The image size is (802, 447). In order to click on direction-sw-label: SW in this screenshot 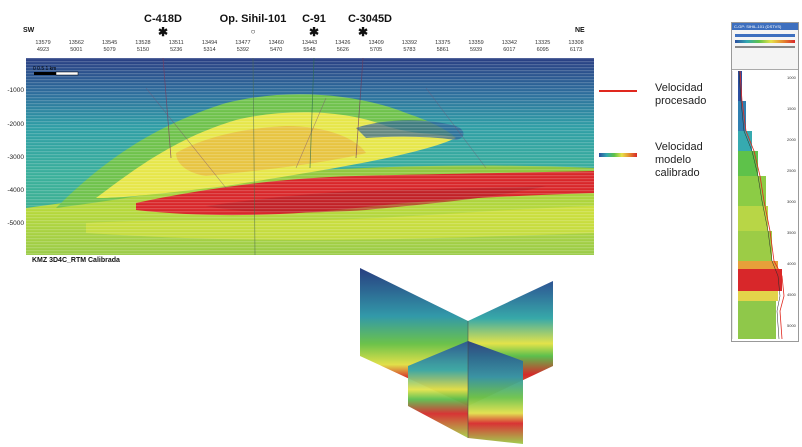, I will do `click(29, 30)`.